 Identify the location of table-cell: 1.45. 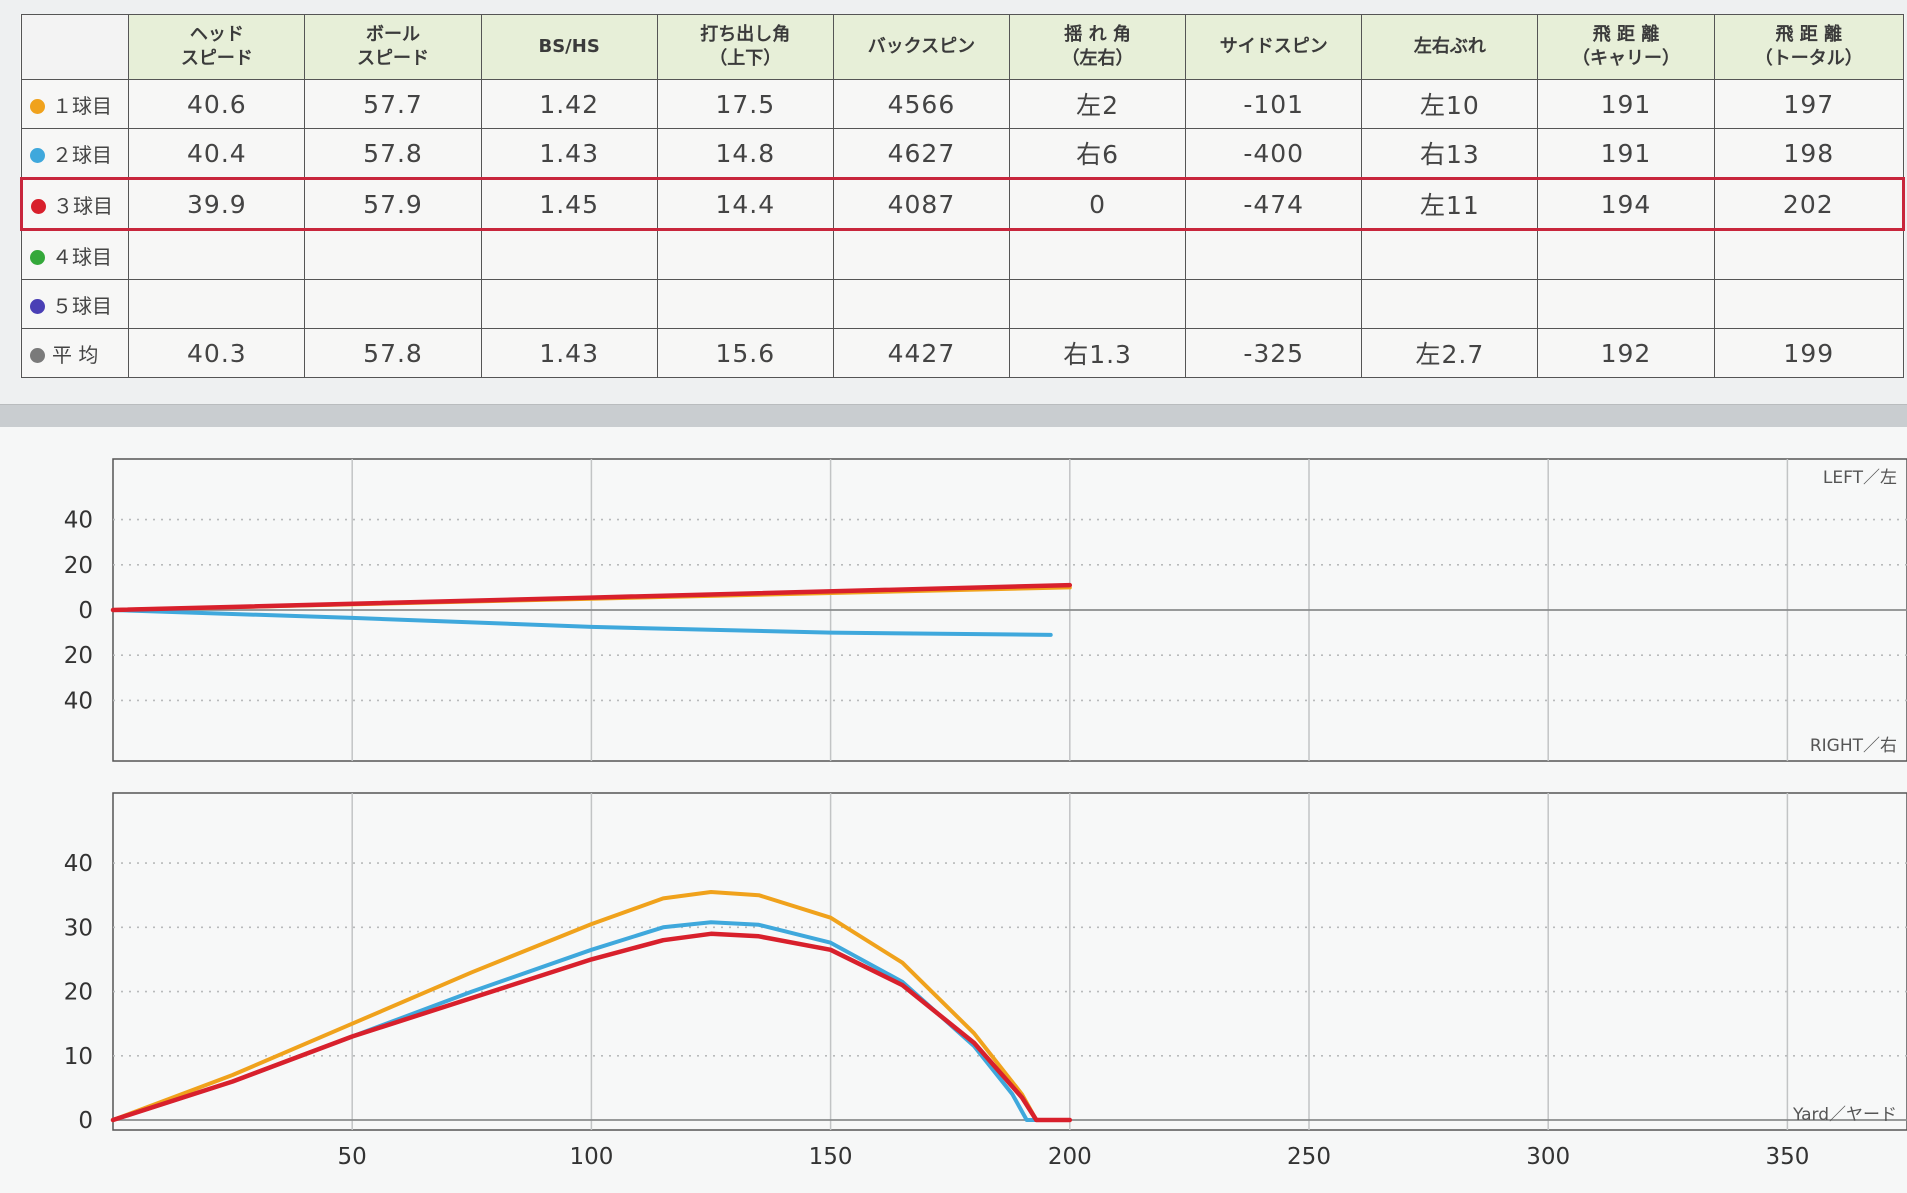
(569, 204).